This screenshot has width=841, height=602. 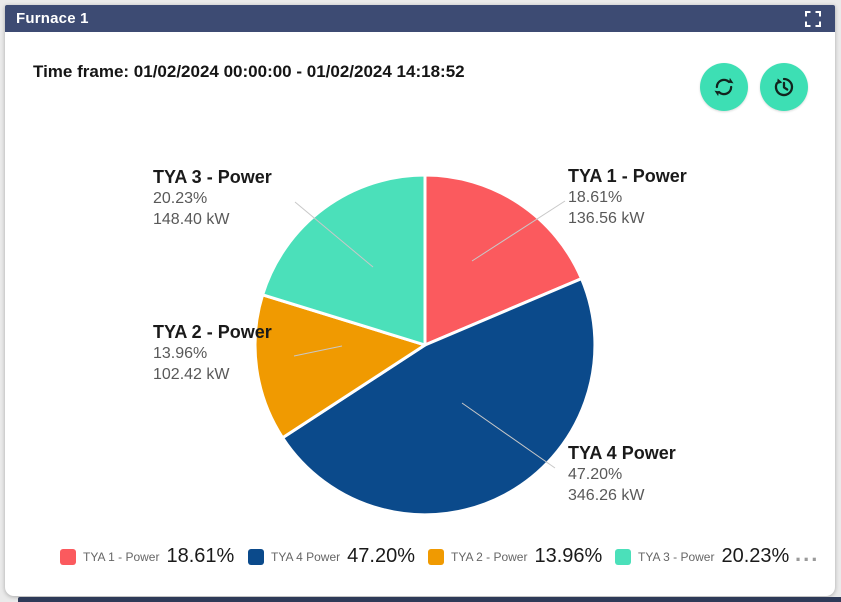 What do you see at coordinates (595, 197) in the screenshot?
I see `slice-label-percent: 18.61%` at bounding box center [595, 197].